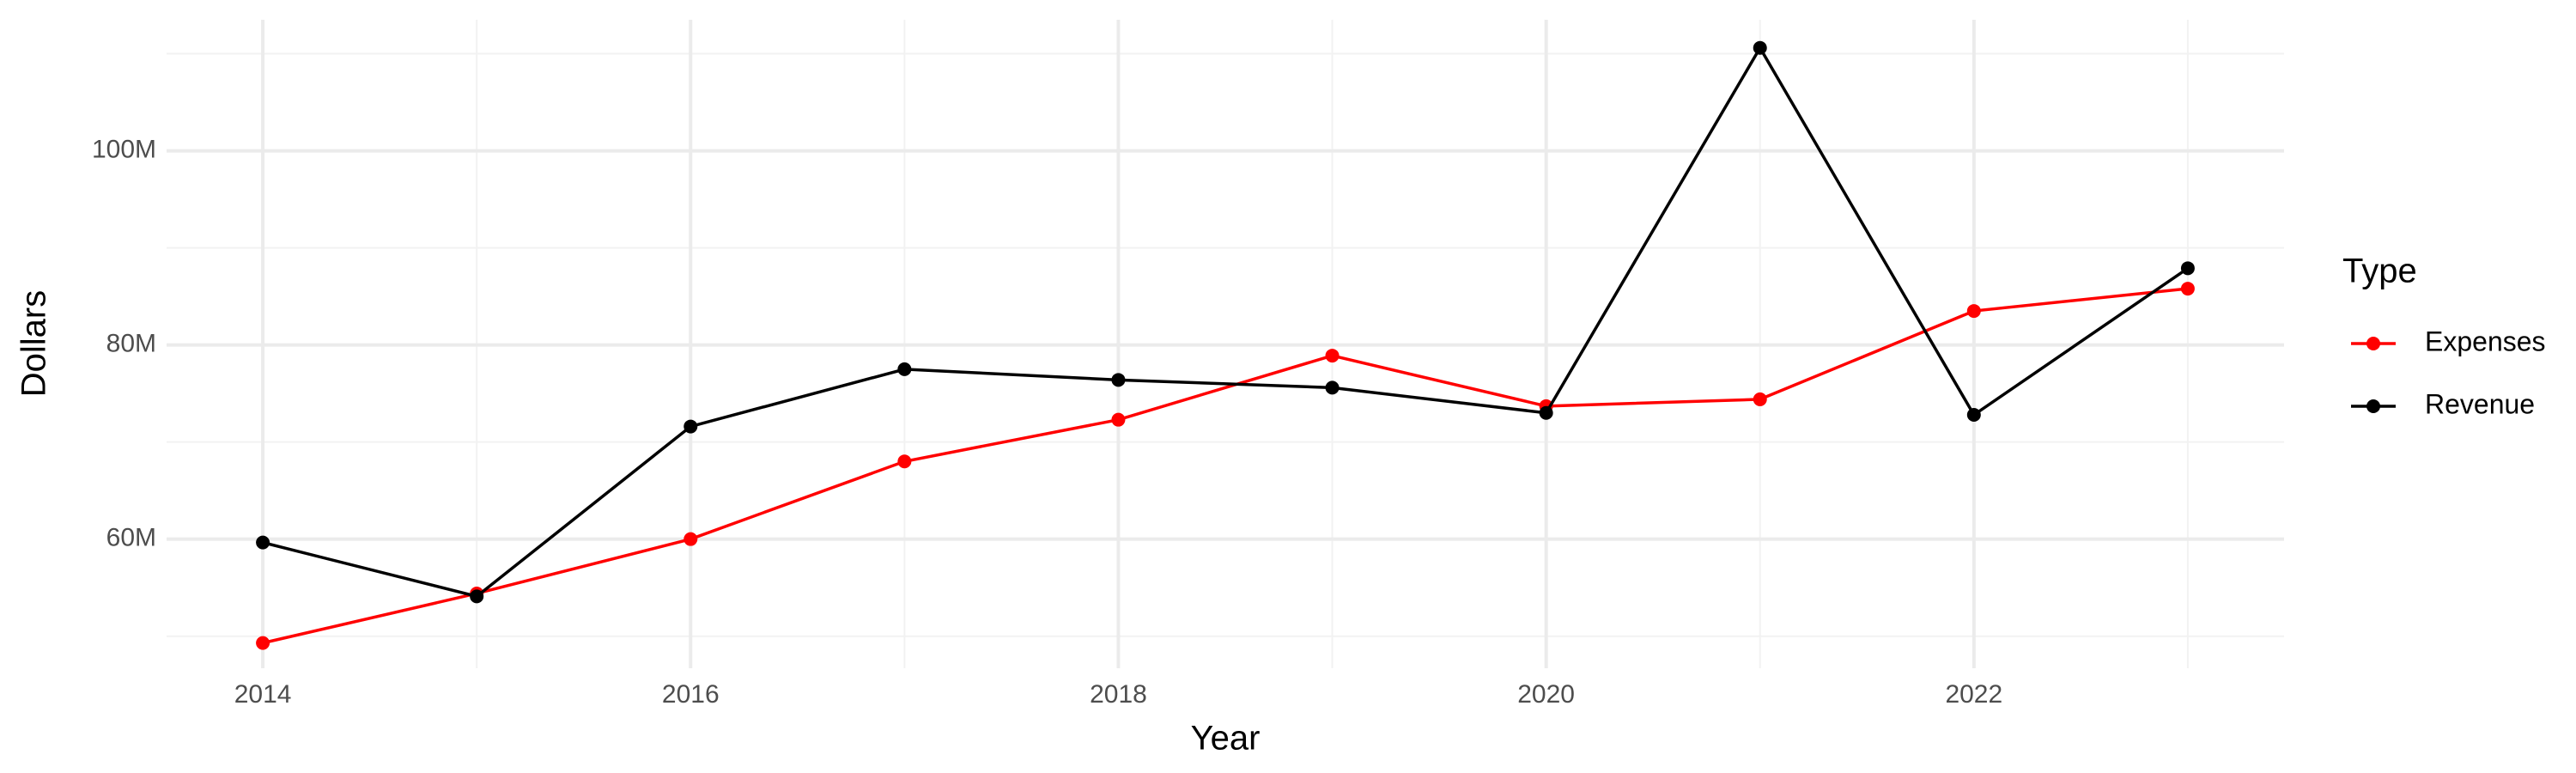 This screenshot has width=2576, height=773. I want to click on y-tick-label: 60M, so click(131, 538).